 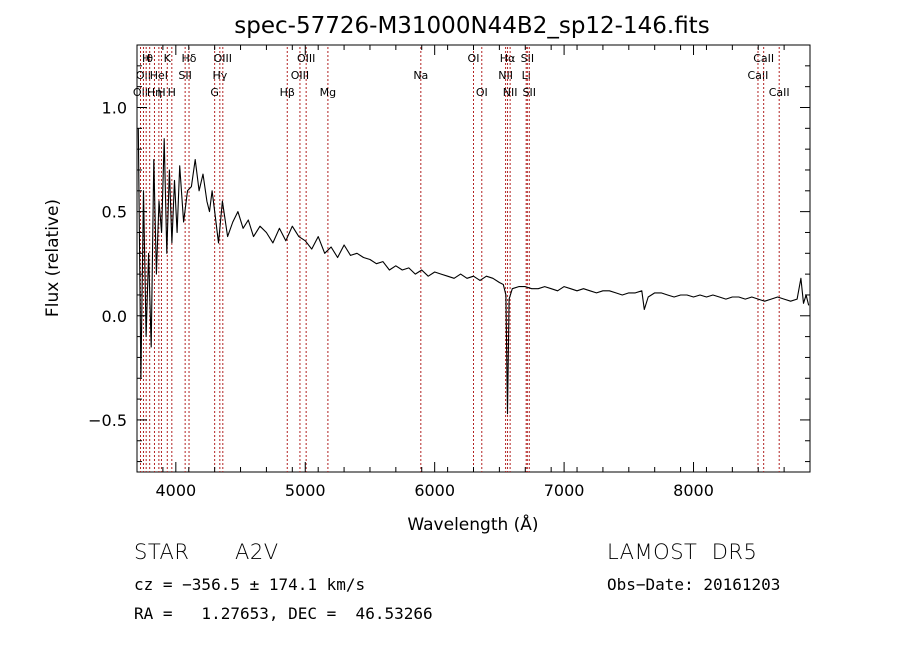 What do you see at coordinates (175, 490) in the screenshot?
I see `x-tick-label: 4000` at bounding box center [175, 490].